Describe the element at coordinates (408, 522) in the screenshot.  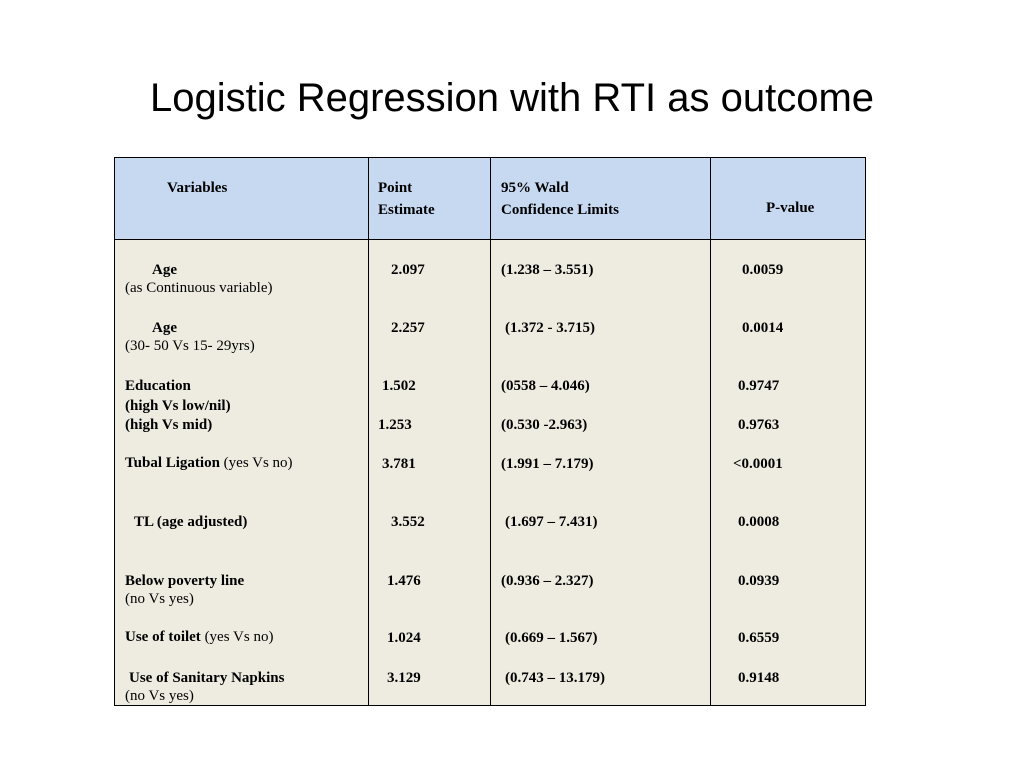
I see `row-estimate: 3.552` at that location.